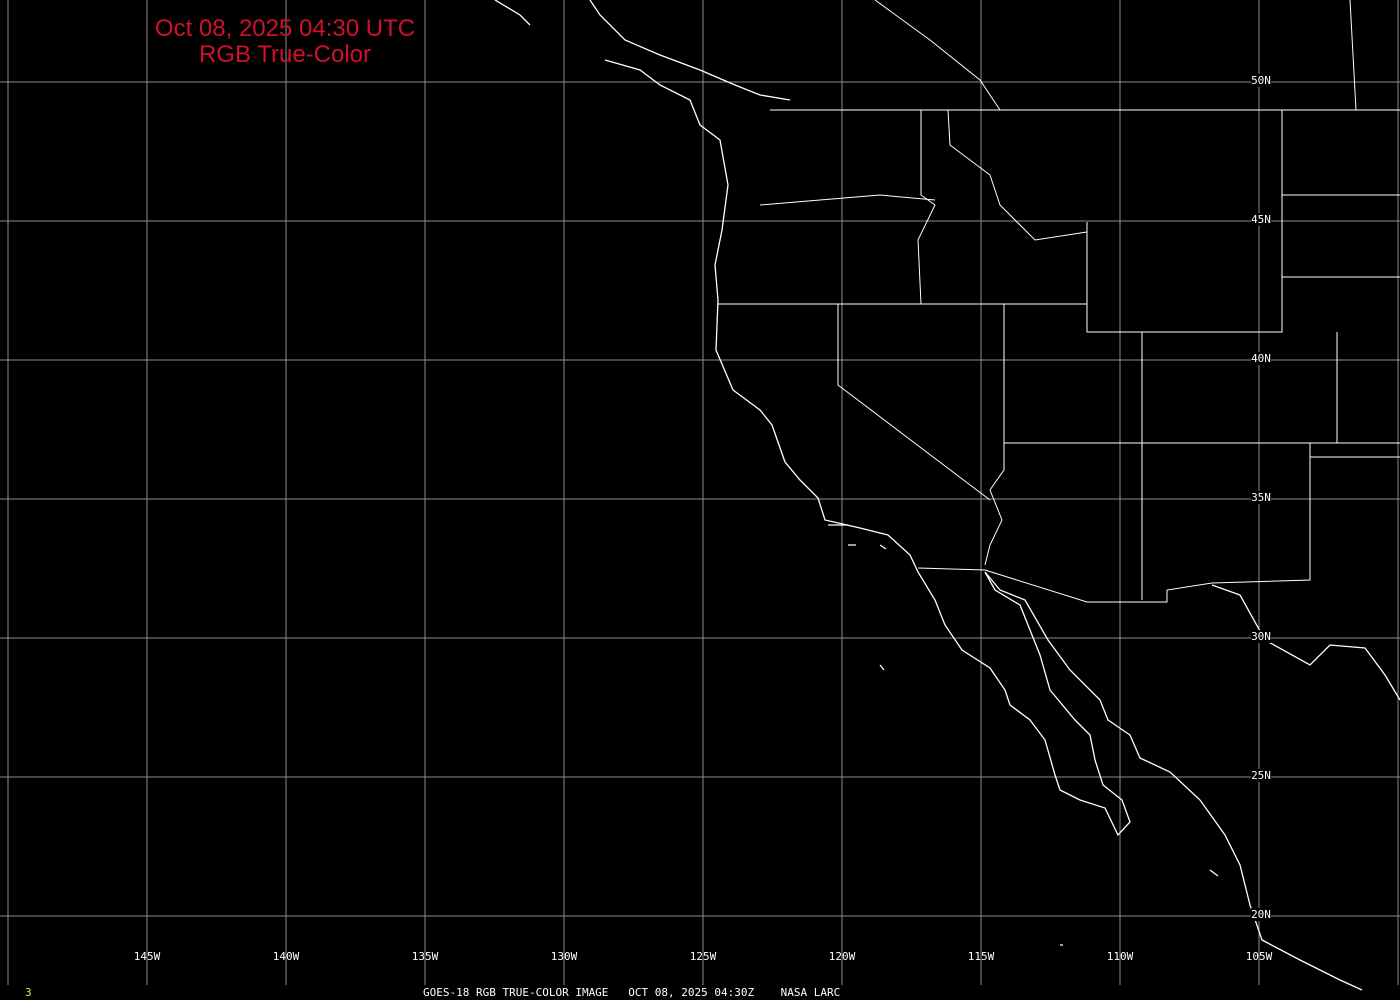 This screenshot has width=1400, height=1000. What do you see at coordinates (1002, 207) in the screenshot?
I see `idaho-border` at bounding box center [1002, 207].